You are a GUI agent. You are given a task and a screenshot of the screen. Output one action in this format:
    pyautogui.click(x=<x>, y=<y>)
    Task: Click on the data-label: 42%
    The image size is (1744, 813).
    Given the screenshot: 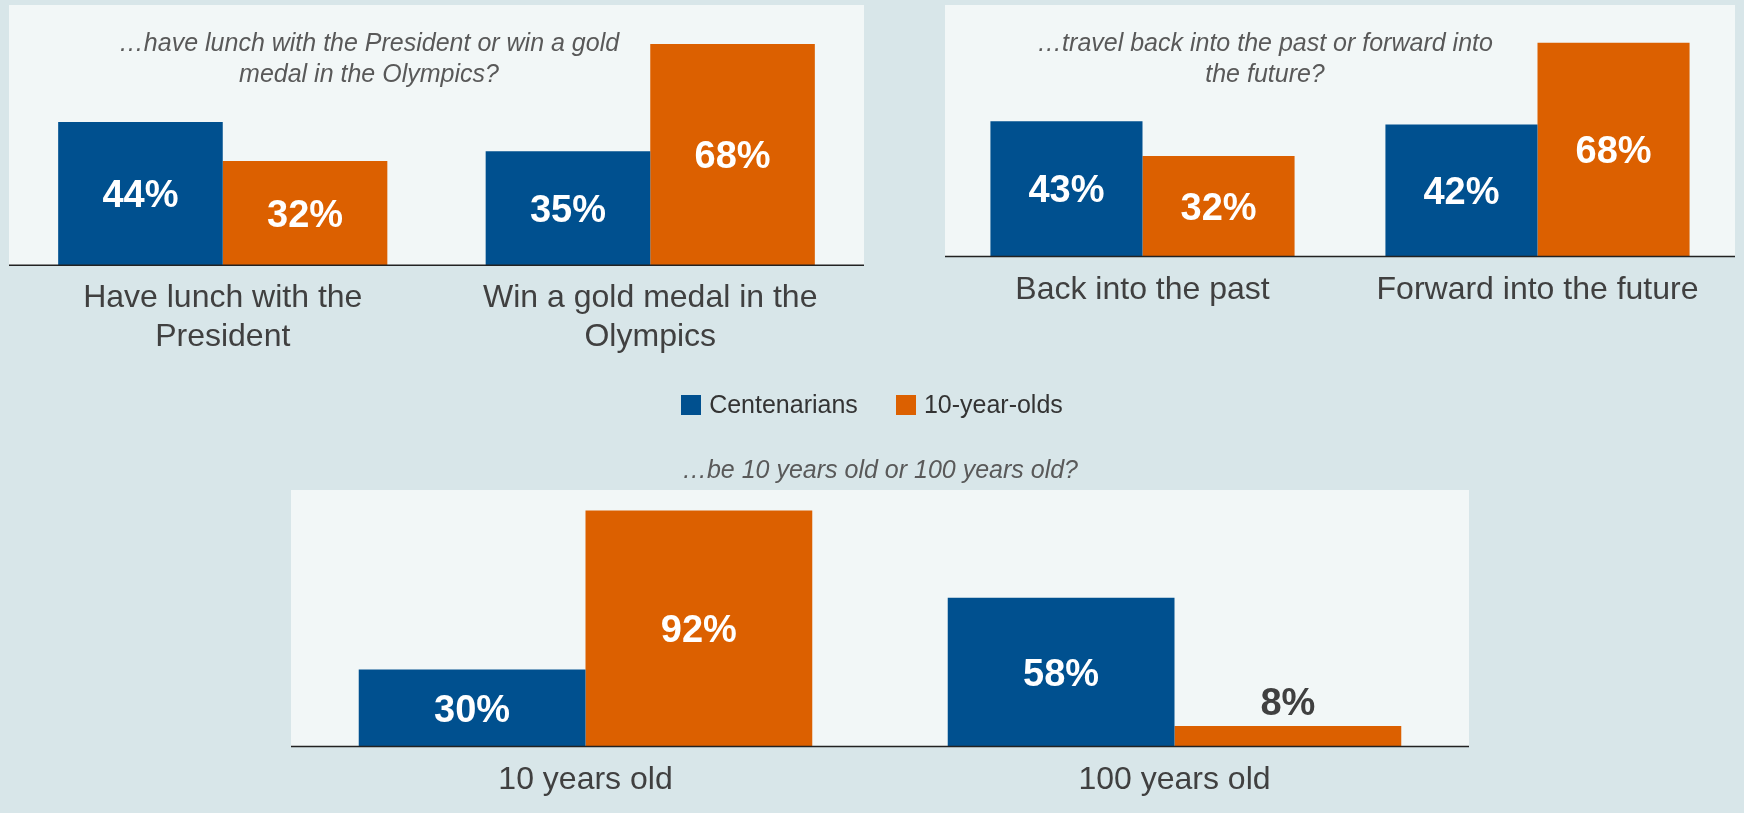 What is the action you would take?
    pyautogui.click(x=1461, y=191)
    